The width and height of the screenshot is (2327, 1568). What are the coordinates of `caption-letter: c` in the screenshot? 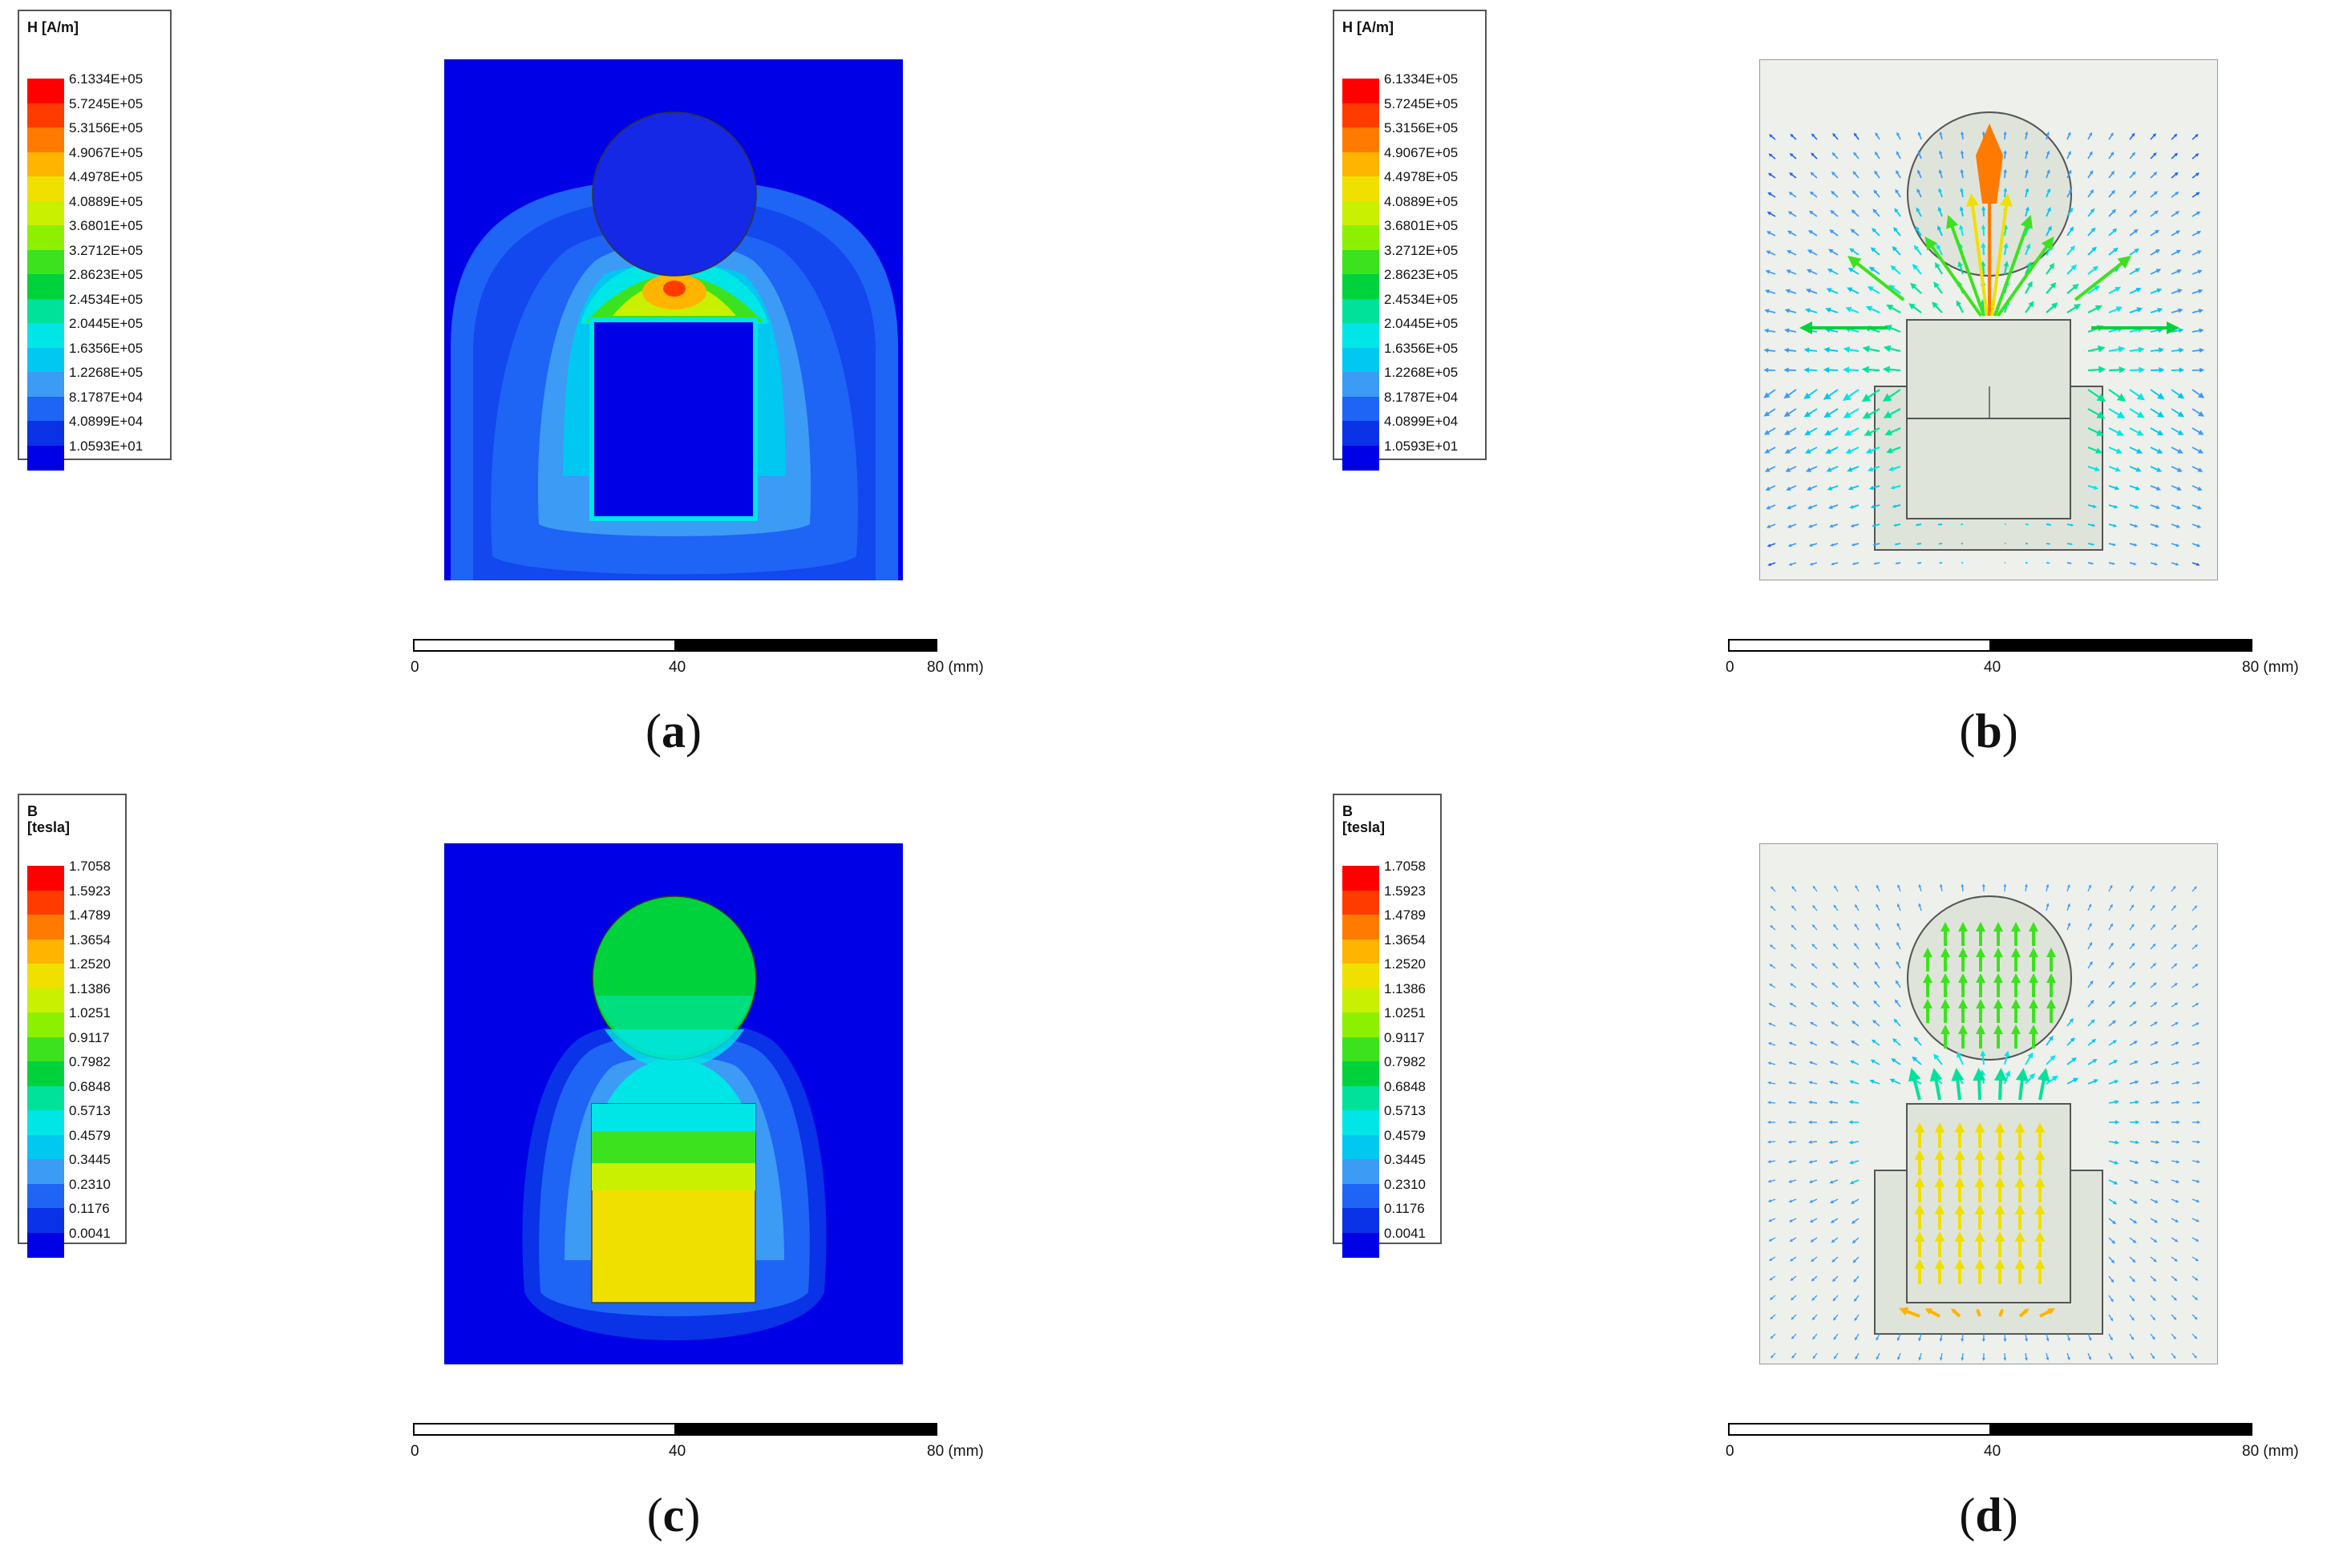 It's located at (673, 1515).